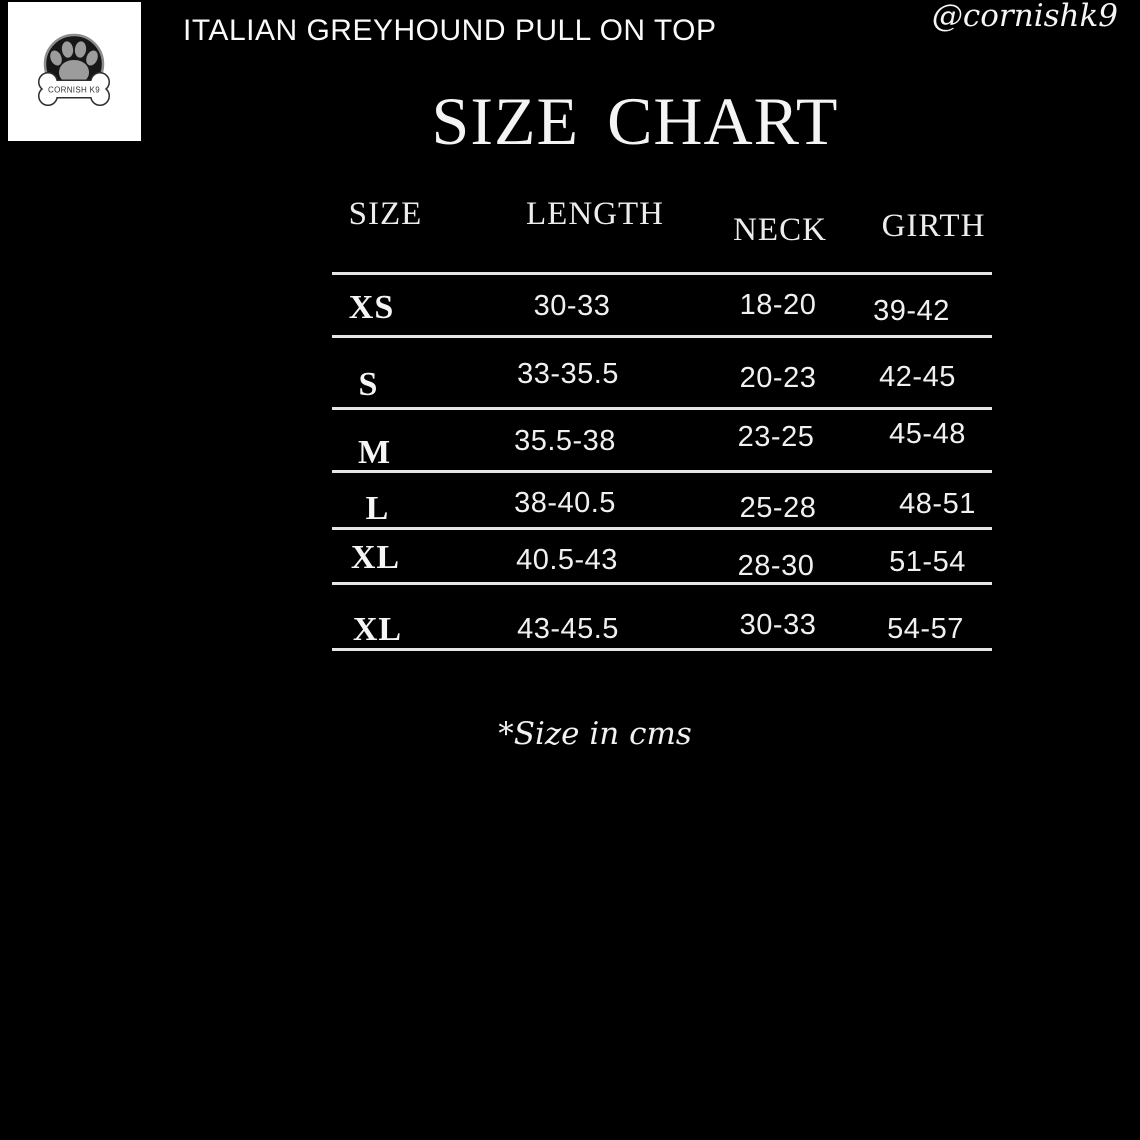 This screenshot has width=1140, height=1140. I want to click on paw-bone-logo-icon: CORNISH K9, so click(74, 69).